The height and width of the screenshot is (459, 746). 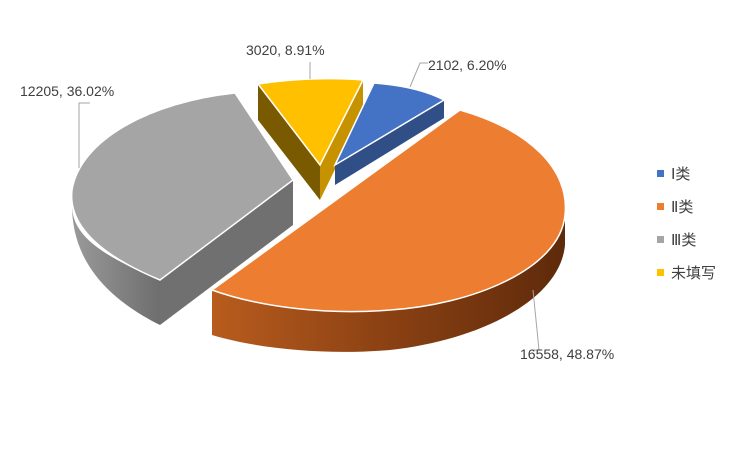 What do you see at coordinates (285, 50) in the screenshot?
I see `data-label-4: 3020, 8.91%` at bounding box center [285, 50].